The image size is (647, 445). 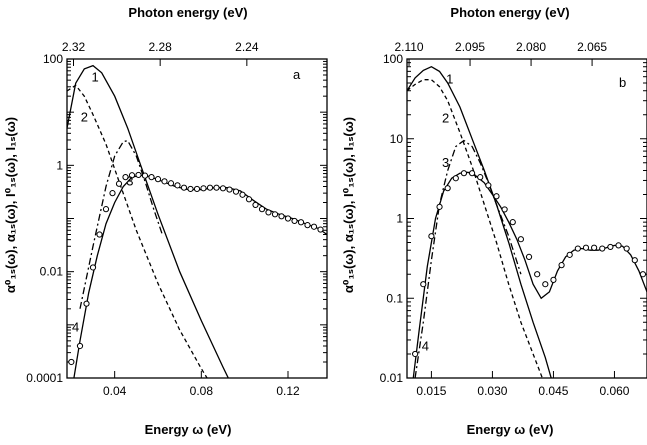 I want to click on panel-b-y-axis-title: α⁰₁ₛ(ω), α₁ₛ(ω), I⁰₁ₛ(ω), I₁ₛ(ω), so click(x=348, y=205).